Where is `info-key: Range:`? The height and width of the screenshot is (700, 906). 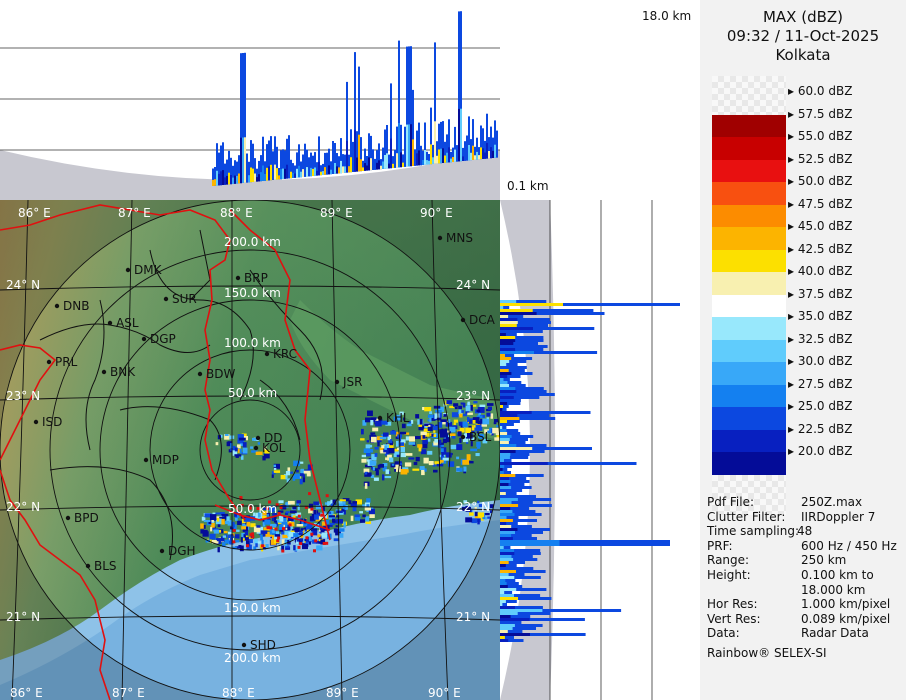 info-key: Range: is located at coordinates (728, 560).